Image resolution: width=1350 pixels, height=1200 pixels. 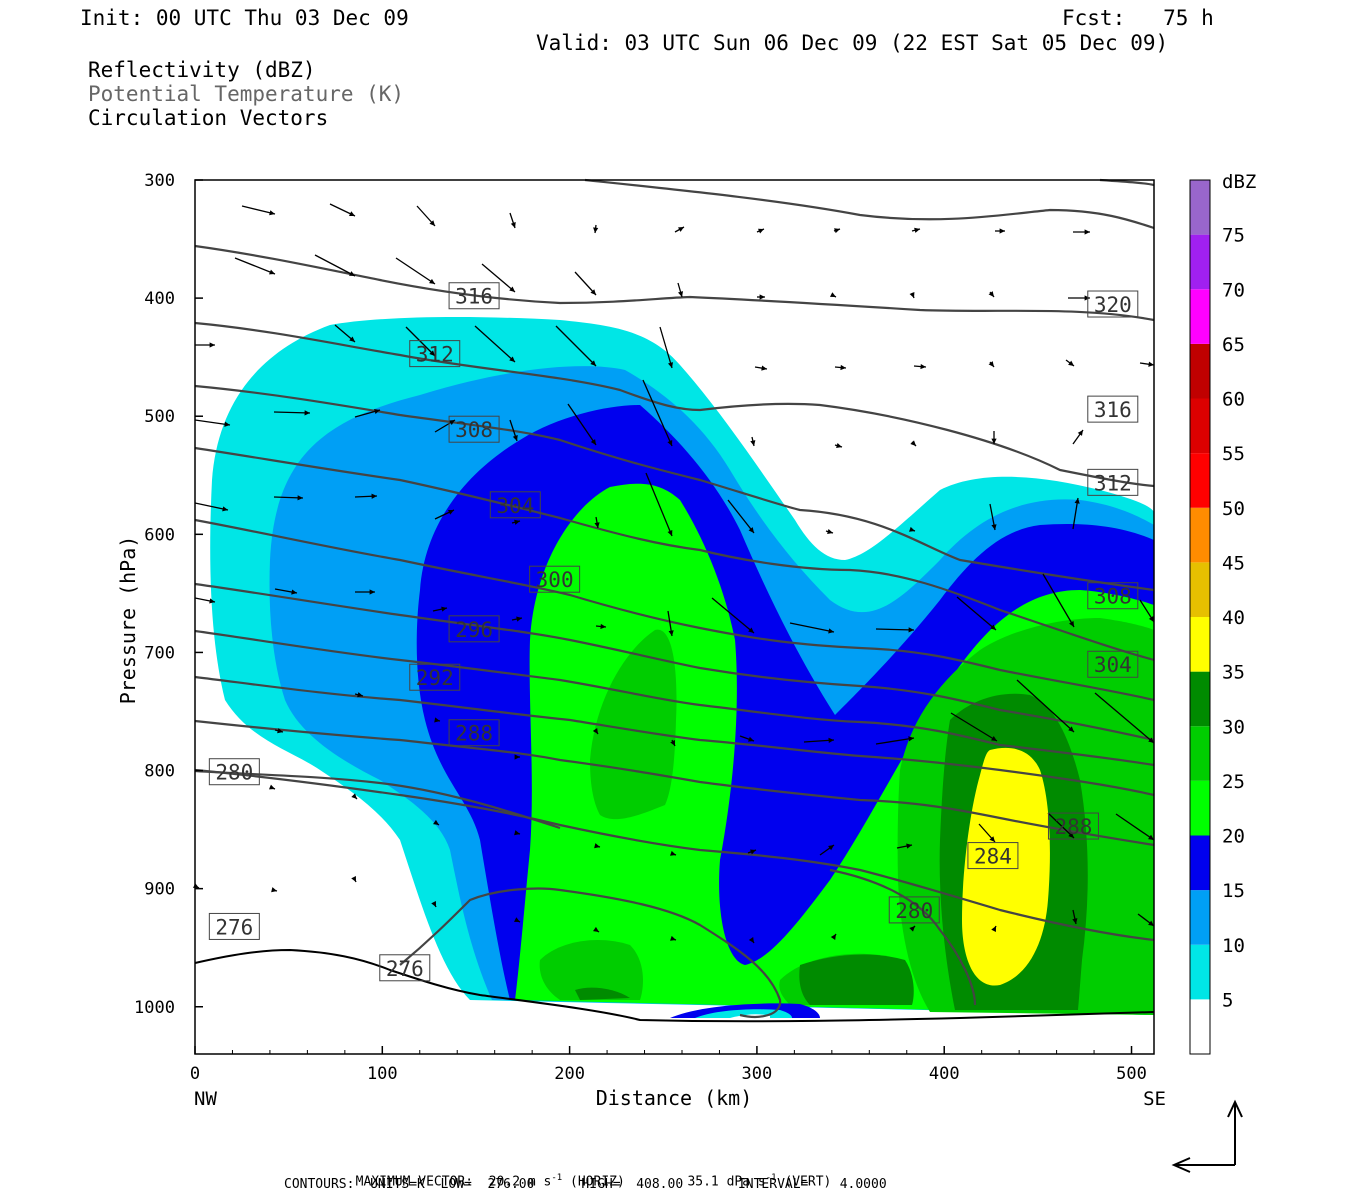 I want to click on theta-label: 284, so click(x=993, y=856).